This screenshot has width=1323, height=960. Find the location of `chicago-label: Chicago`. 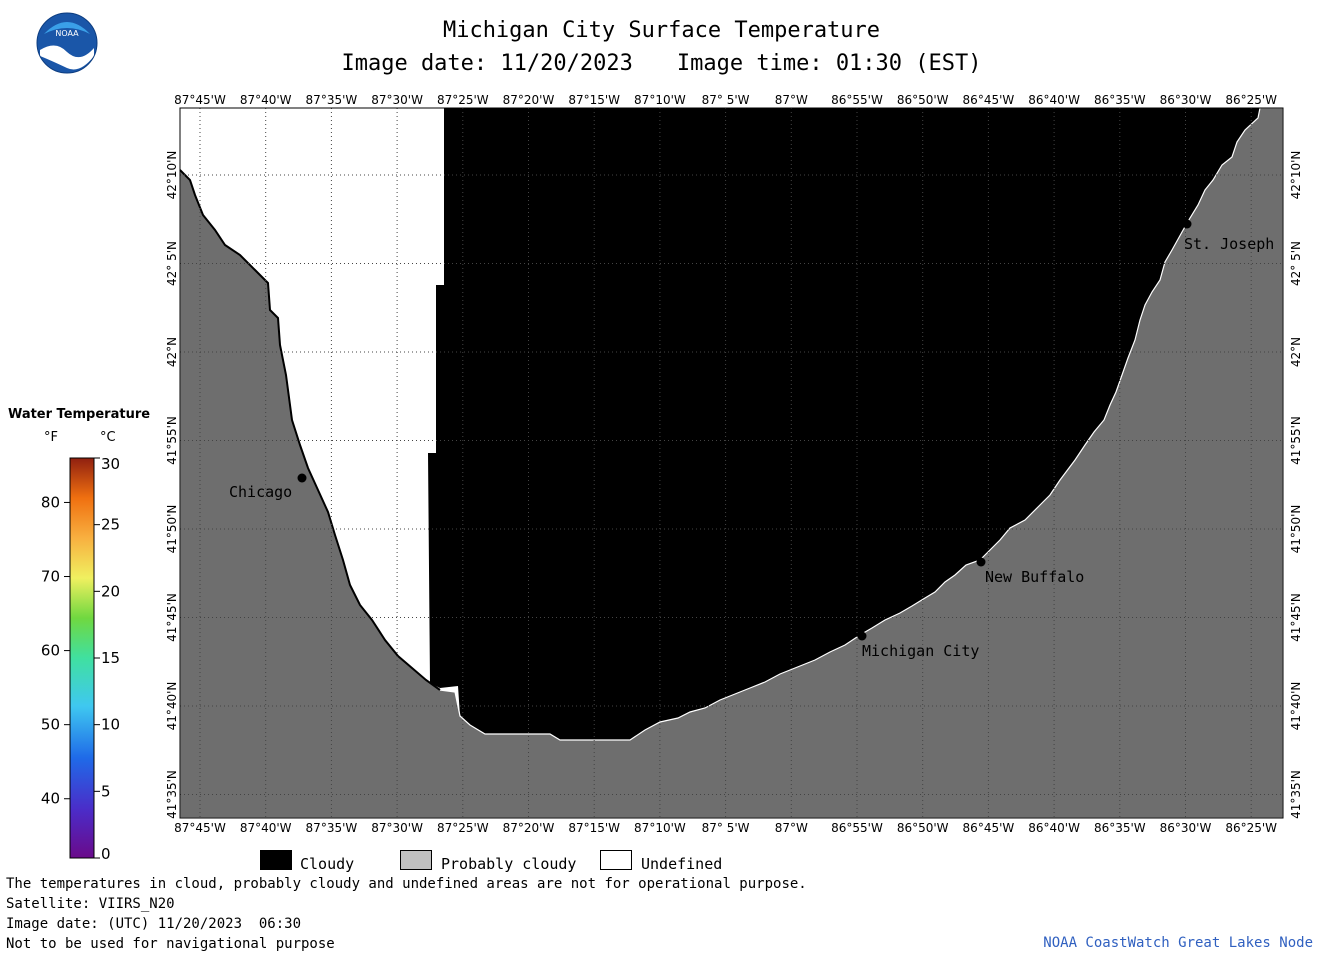

chicago-label: Chicago is located at coordinates (260, 492).